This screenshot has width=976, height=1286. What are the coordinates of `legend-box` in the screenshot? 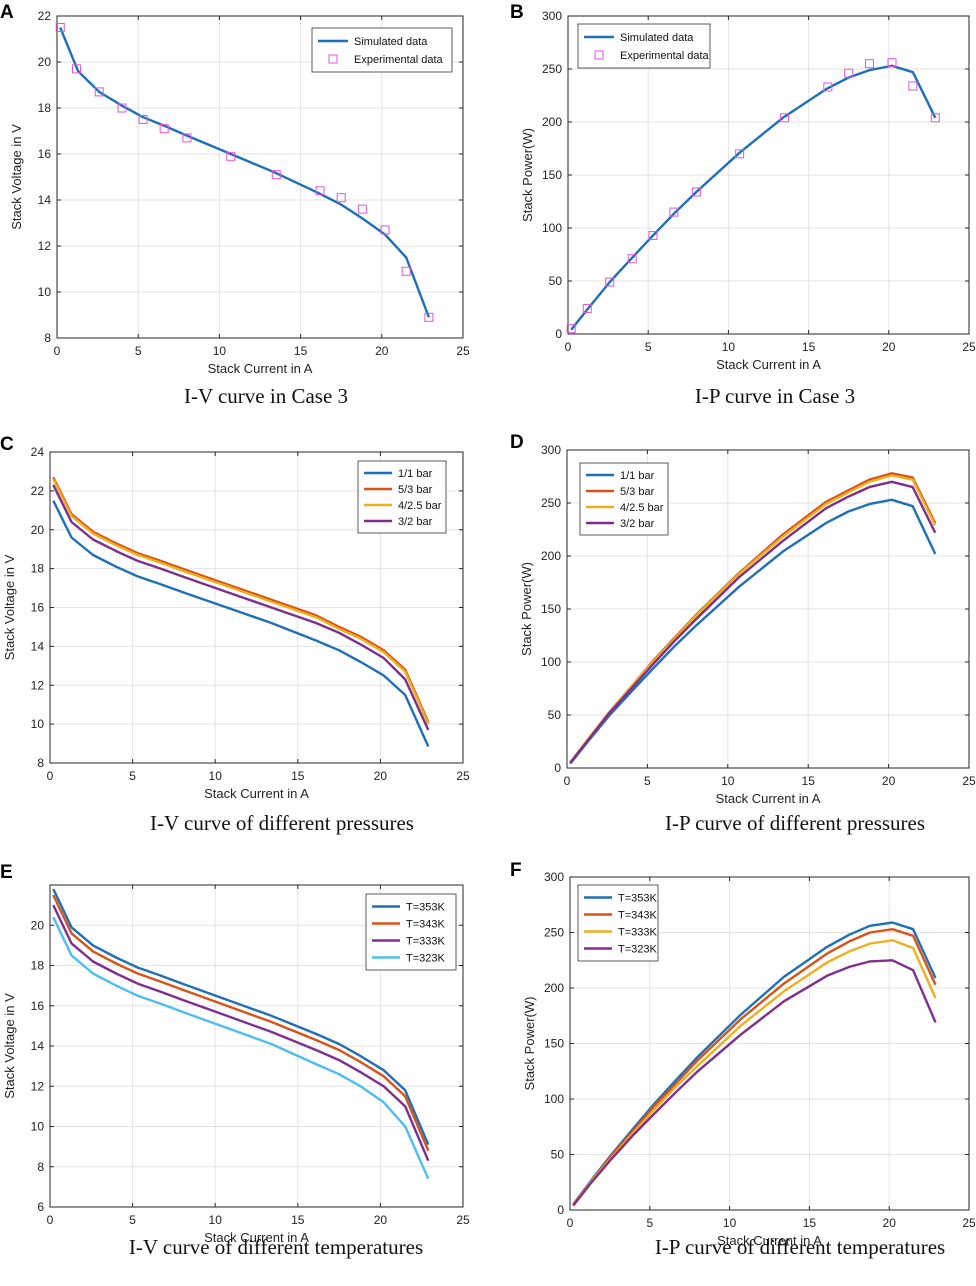 It's located at (382, 50).